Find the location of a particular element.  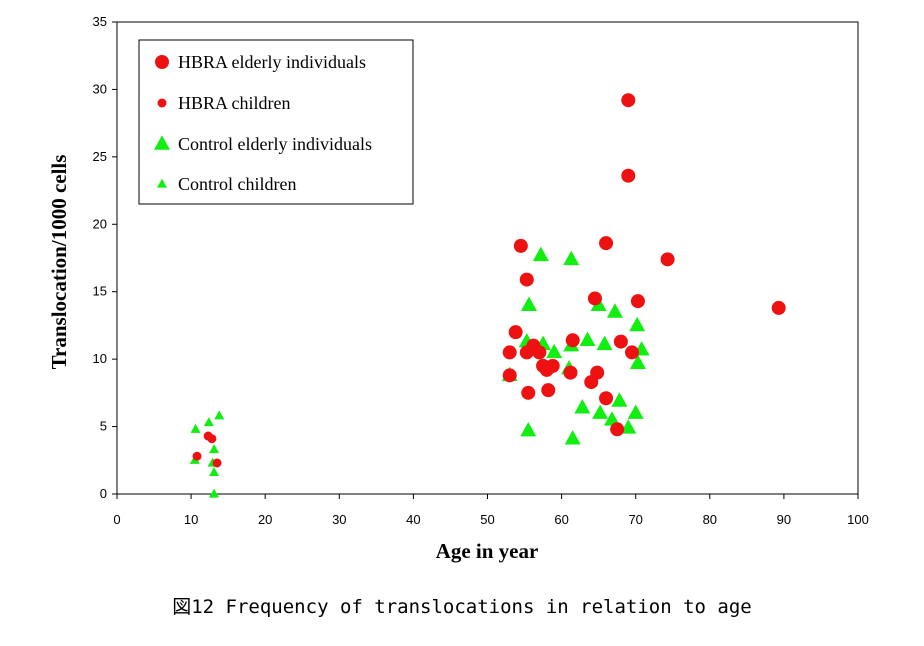

x-tick-label: 90 is located at coordinates (784, 519).